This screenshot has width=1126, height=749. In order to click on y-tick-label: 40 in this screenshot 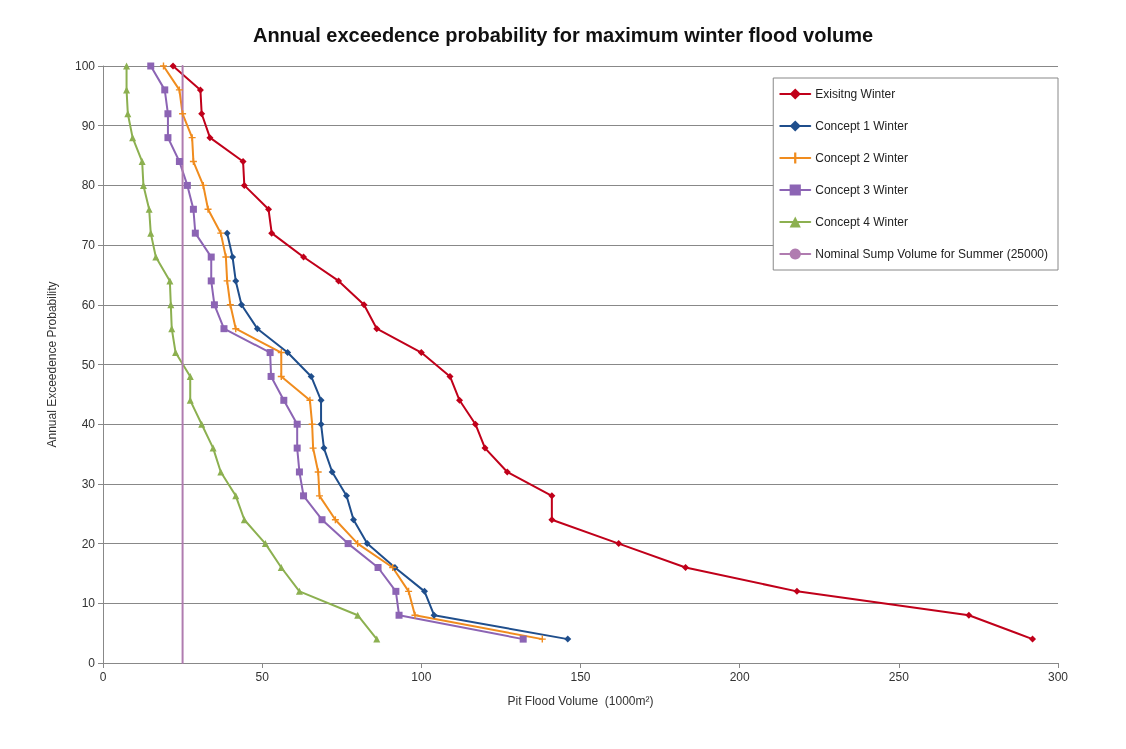, I will do `click(88, 424)`.